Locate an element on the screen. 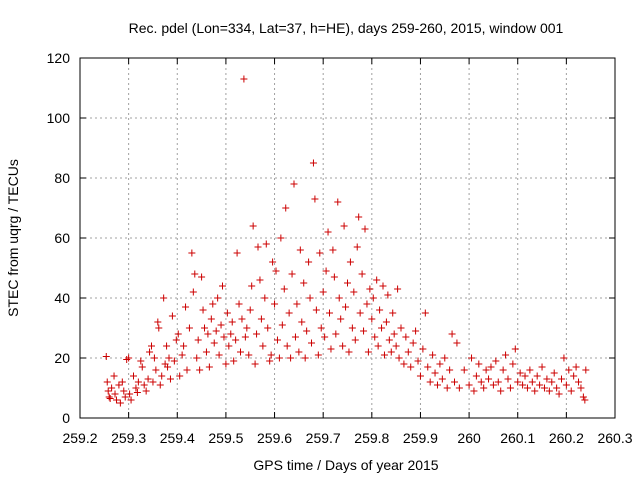 The height and width of the screenshot is (480, 640). x-tick-label: 259.7 is located at coordinates (323, 438).